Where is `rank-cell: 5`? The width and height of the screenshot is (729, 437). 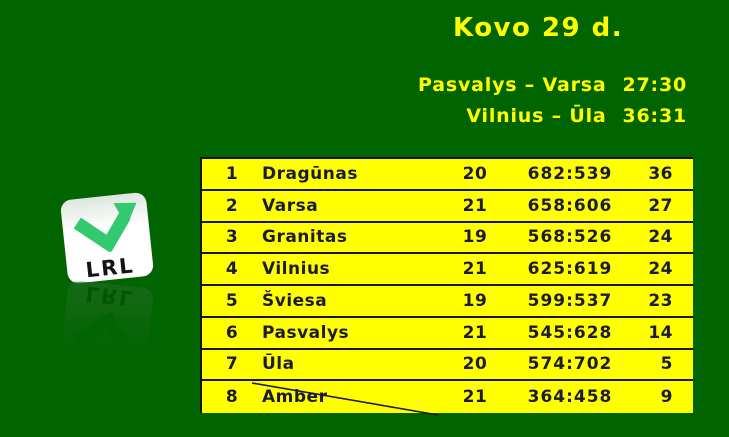
rank-cell: 5 is located at coordinates (232, 300).